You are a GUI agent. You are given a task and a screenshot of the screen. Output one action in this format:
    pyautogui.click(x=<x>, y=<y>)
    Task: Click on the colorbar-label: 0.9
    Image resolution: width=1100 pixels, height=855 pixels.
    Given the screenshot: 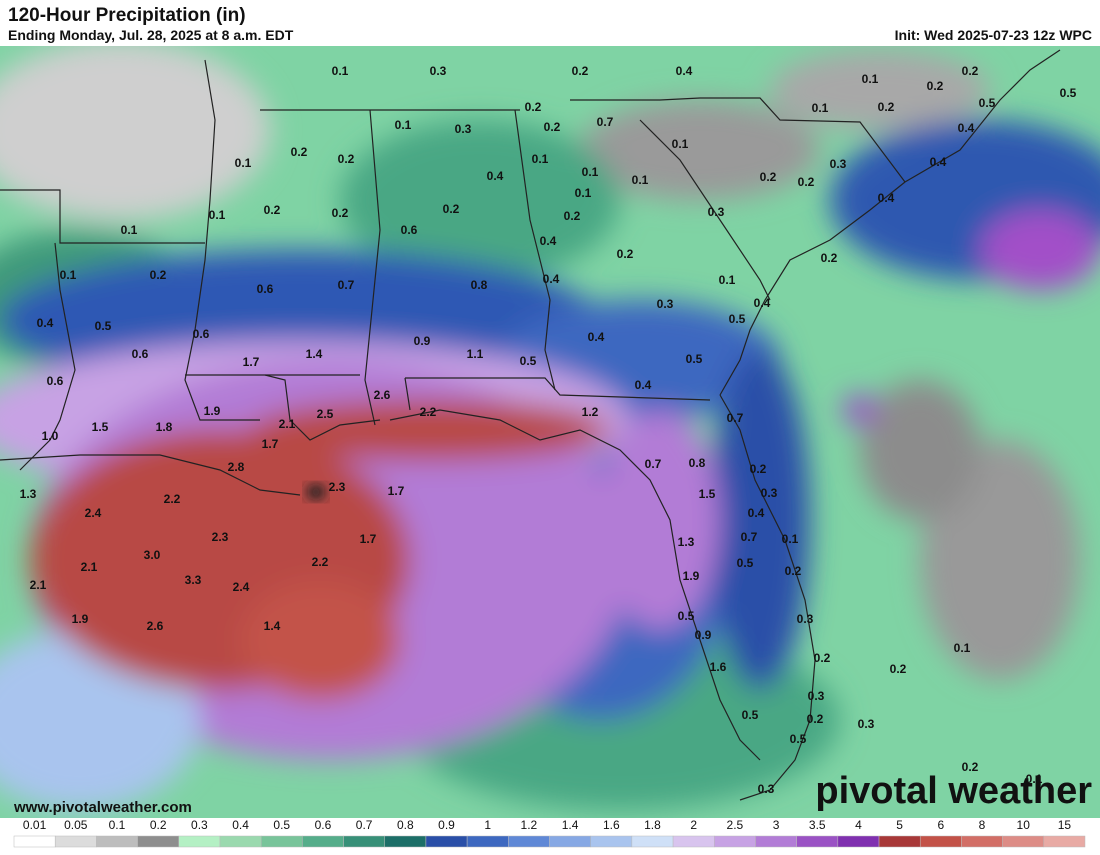 What is the action you would take?
    pyautogui.click(x=446, y=825)
    